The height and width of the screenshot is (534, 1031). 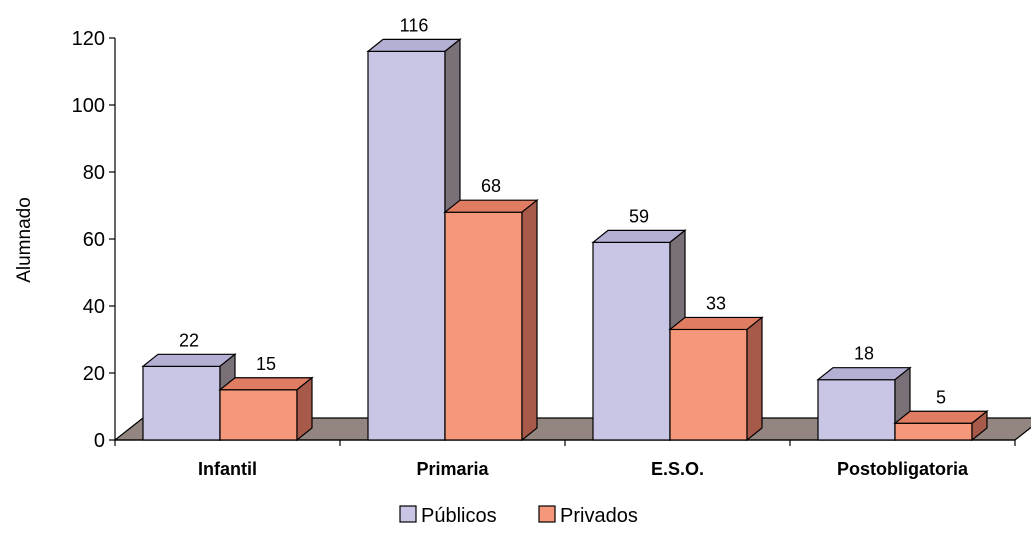 What do you see at coordinates (227, 469) in the screenshot?
I see `x-tick-label: Infantil` at bounding box center [227, 469].